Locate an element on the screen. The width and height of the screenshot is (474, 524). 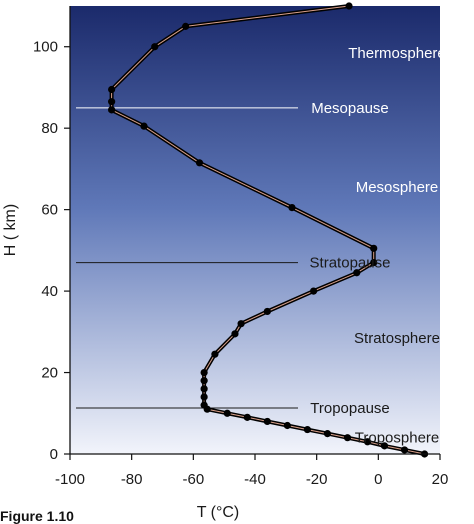
x-tick-label: -40 is located at coordinates (255, 479).